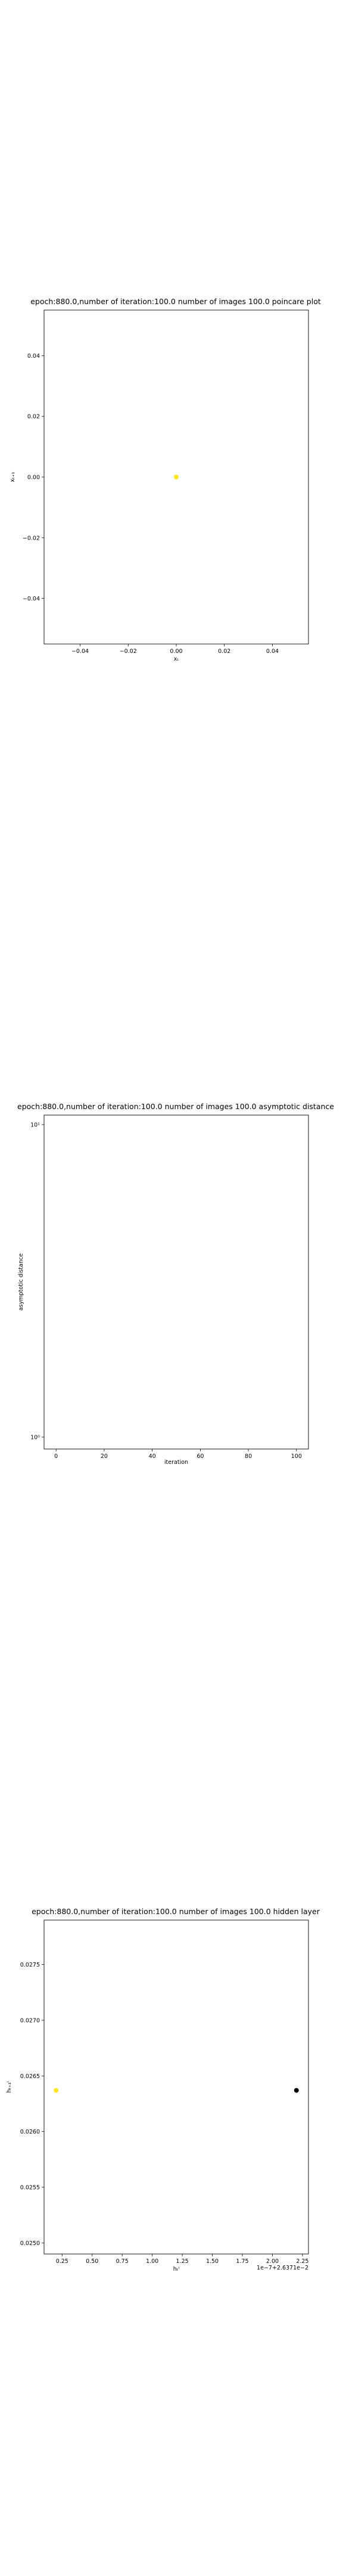 The height and width of the screenshot is (2576, 343). Describe the element at coordinates (212, 2261) in the screenshot. I see `hidden-xtick-label: 1.50` at that location.